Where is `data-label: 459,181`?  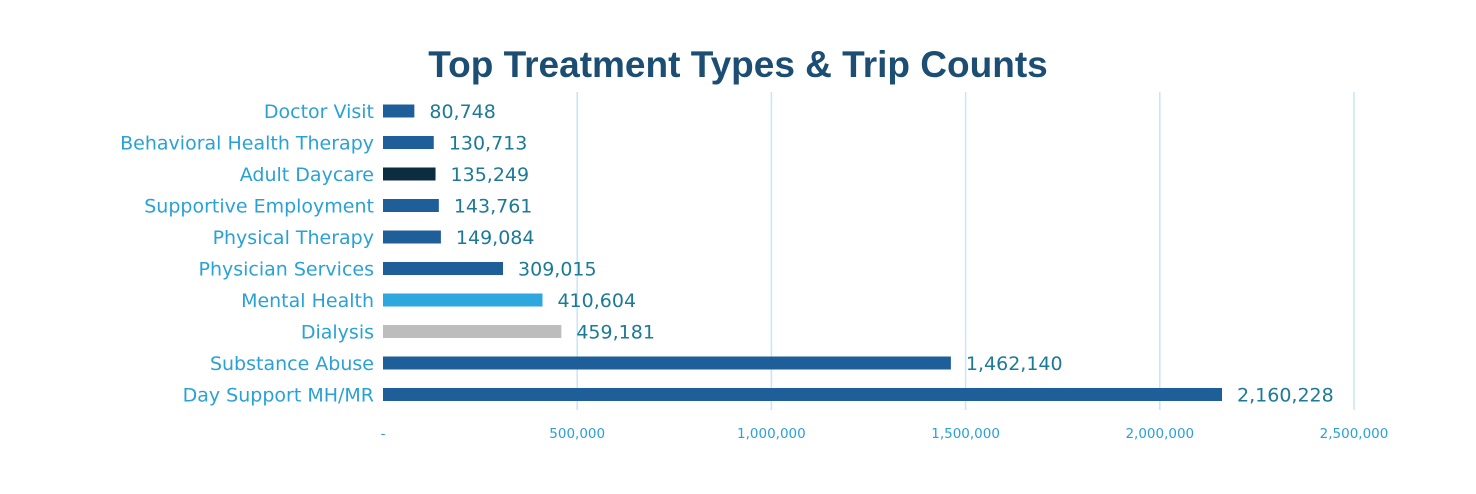
data-label: 459,181 is located at coordinates (615, 333).